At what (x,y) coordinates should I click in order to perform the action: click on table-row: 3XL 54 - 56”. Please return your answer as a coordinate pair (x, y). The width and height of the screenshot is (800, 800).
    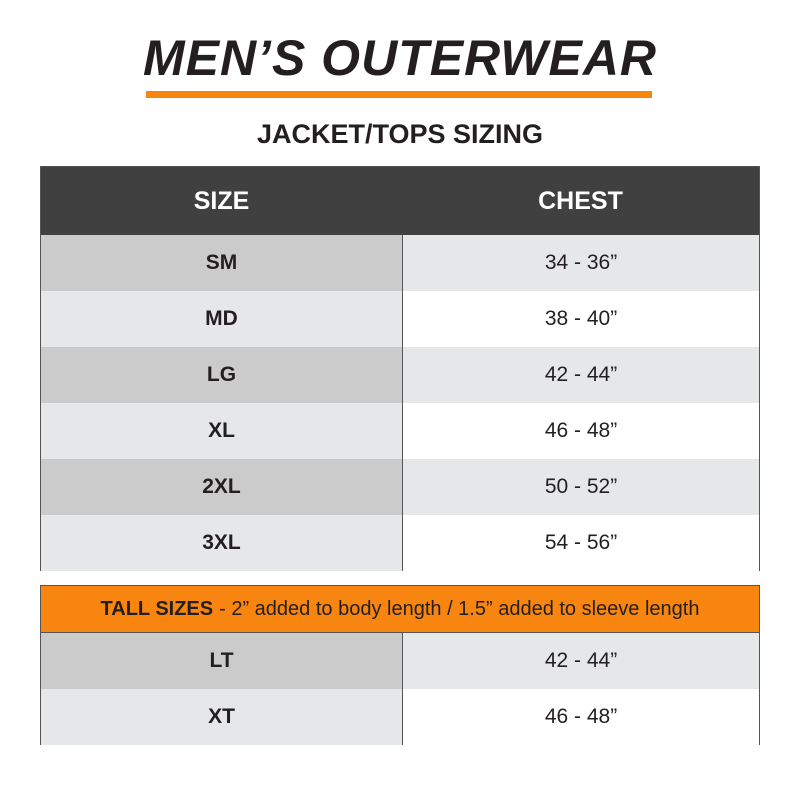
    Looking at the image, I should click on (400, 543).